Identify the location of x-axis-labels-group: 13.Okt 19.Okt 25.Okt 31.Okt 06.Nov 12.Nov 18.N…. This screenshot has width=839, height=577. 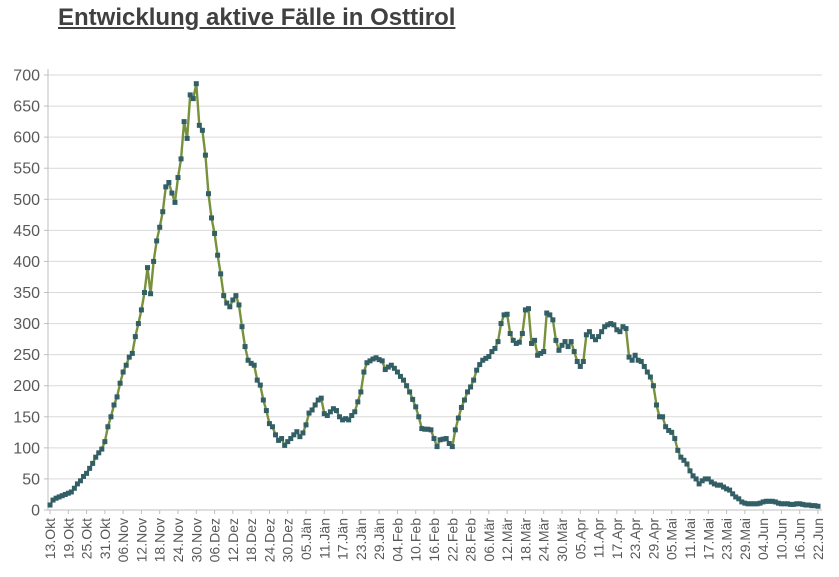
(434, 536).